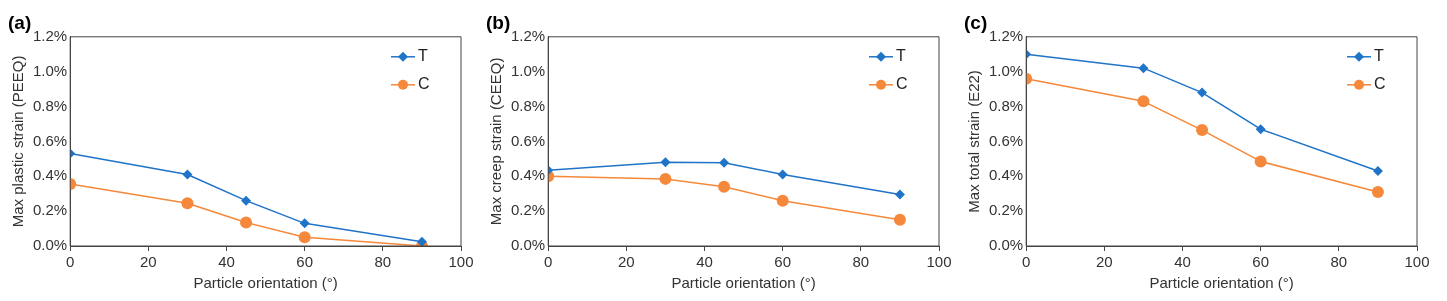 The image size is (1447, 301). I want to click on y-axis-title: Max creep strain (CEEQ), so click(496, 141).